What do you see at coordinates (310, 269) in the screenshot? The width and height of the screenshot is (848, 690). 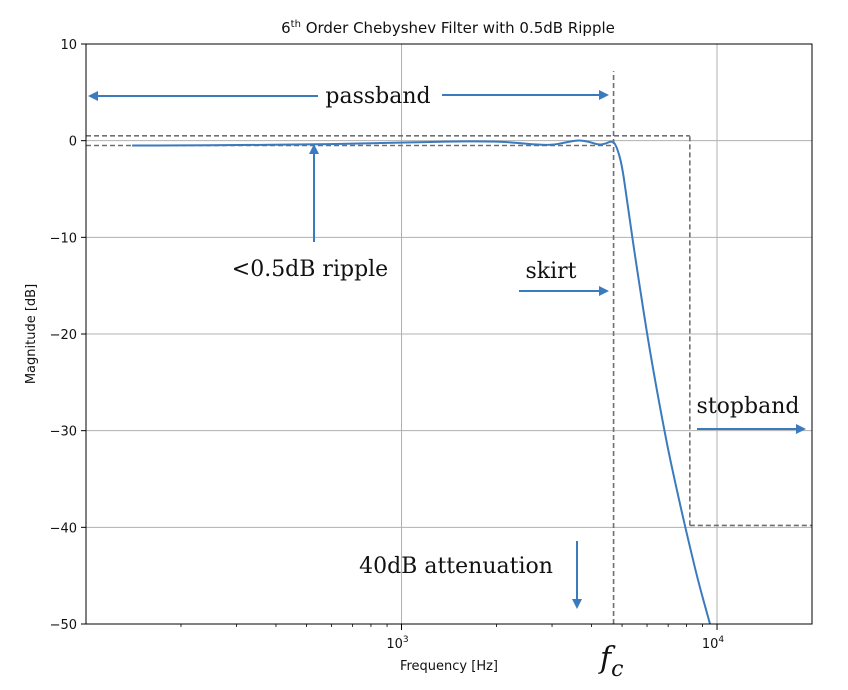 I see `annotation-ripple: <0.5dB ripple` at bounding box center [310, 269].